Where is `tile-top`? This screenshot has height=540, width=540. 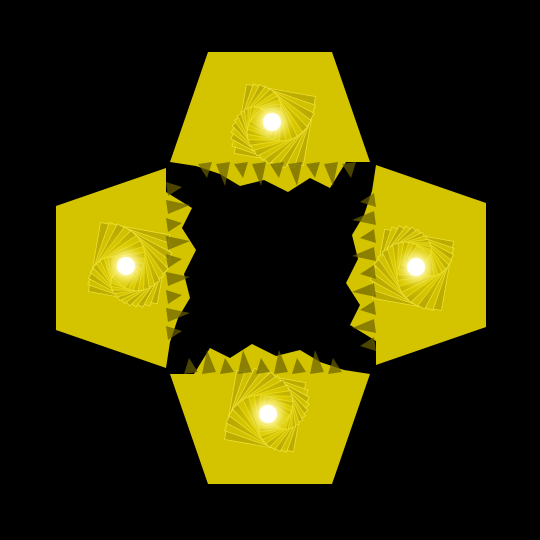 tile-top is located at coordinates (270, 122).